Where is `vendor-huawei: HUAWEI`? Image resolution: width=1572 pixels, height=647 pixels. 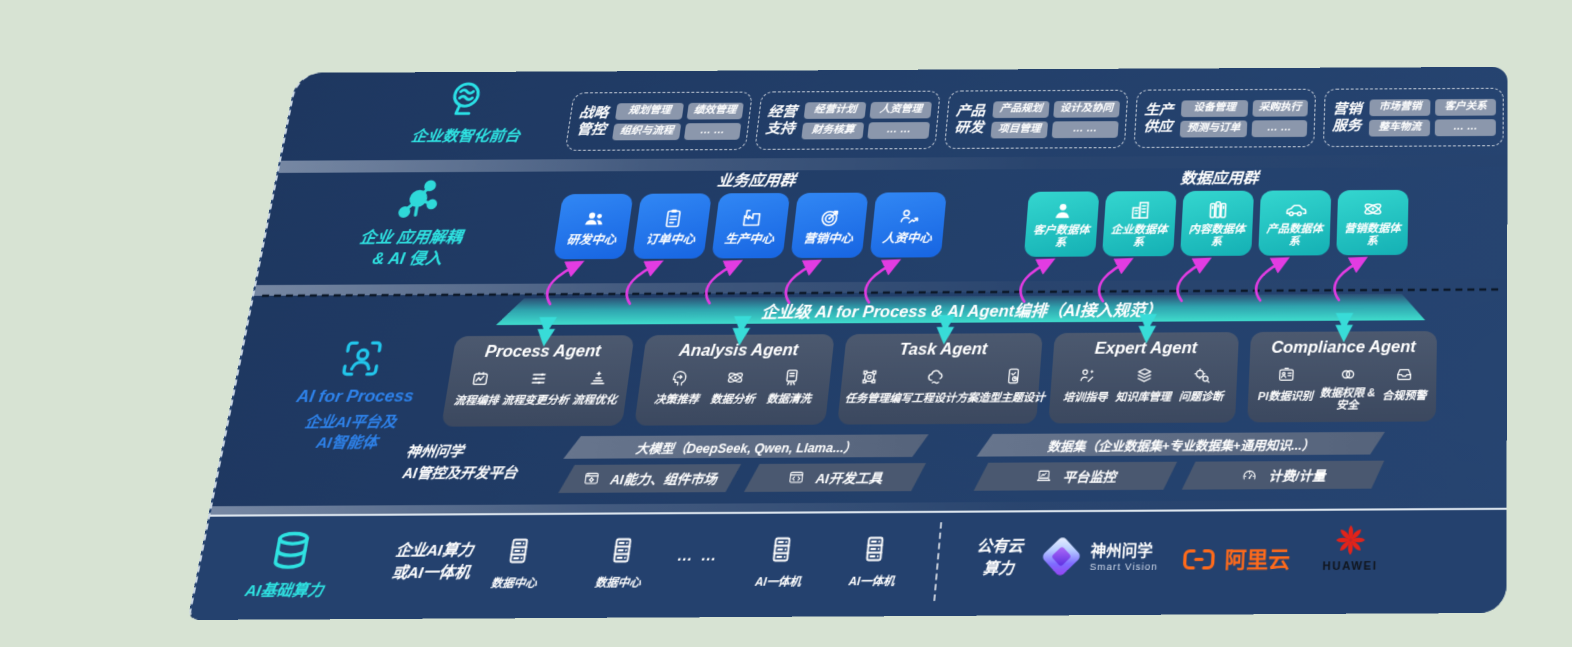
vendor-huawei: HUAWEI is located at coordinates (1350, 548).